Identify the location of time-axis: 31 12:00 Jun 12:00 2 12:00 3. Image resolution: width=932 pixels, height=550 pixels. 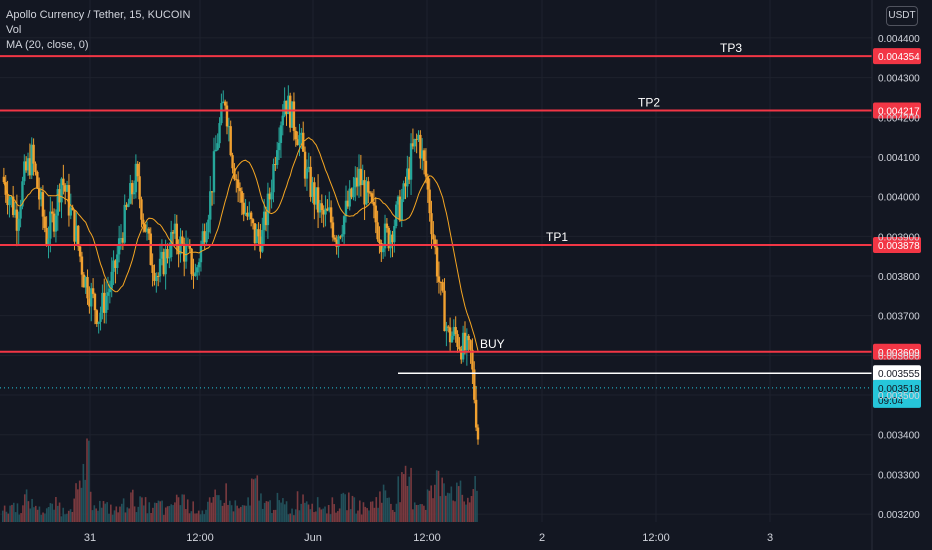
(428, 538).